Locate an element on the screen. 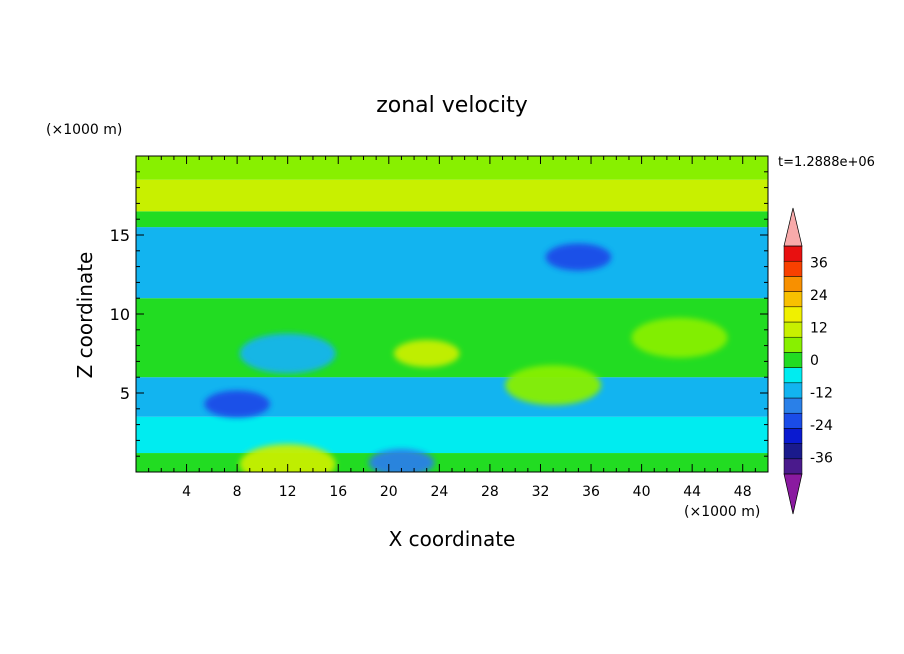 This screenshot has width=904, height=654. y-unit-label: (×1000 m) is located at coordinates (84, 130).